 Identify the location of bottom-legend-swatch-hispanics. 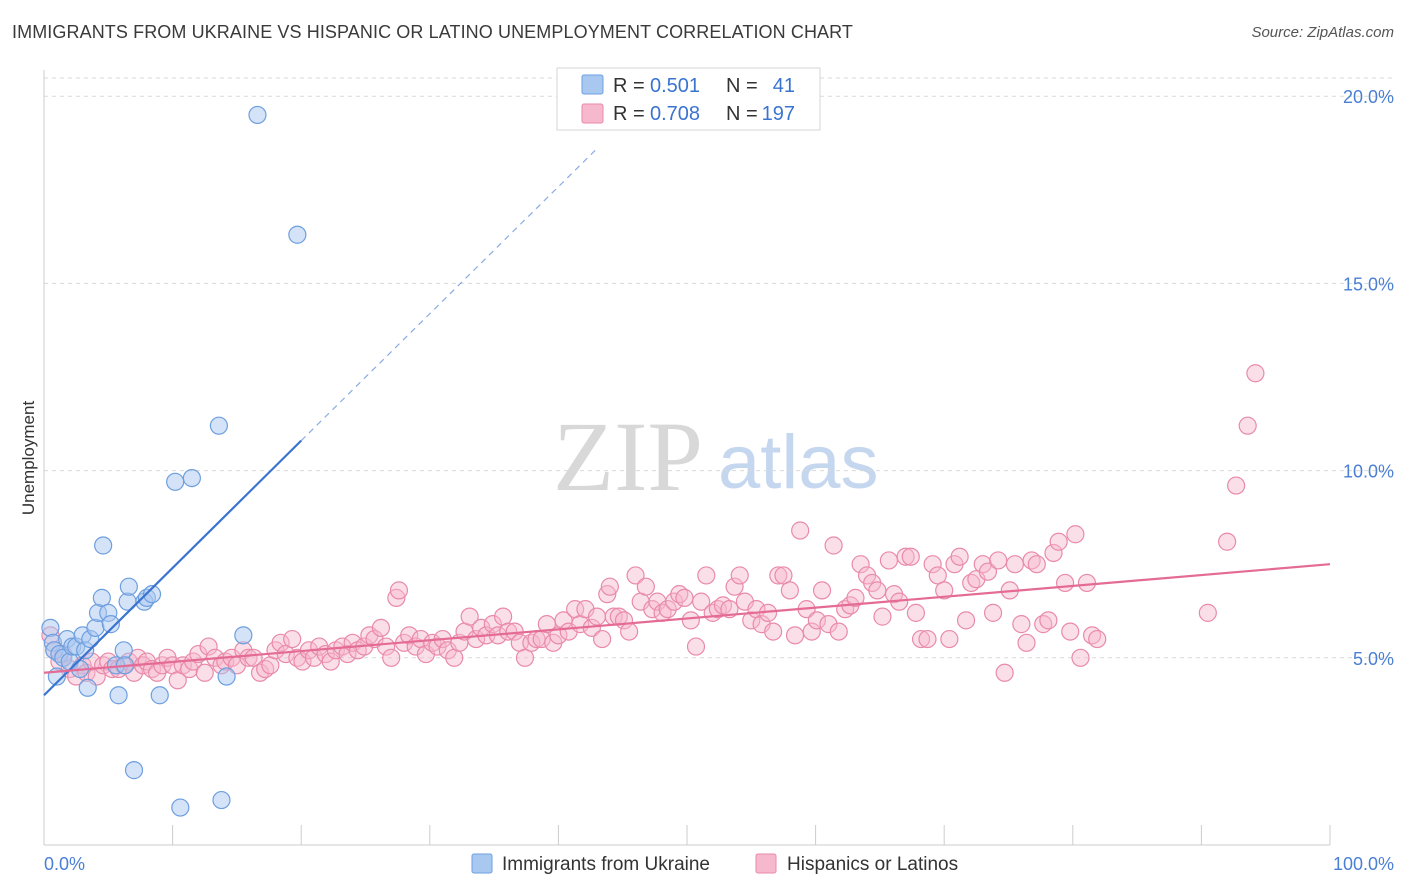
(766, 863).